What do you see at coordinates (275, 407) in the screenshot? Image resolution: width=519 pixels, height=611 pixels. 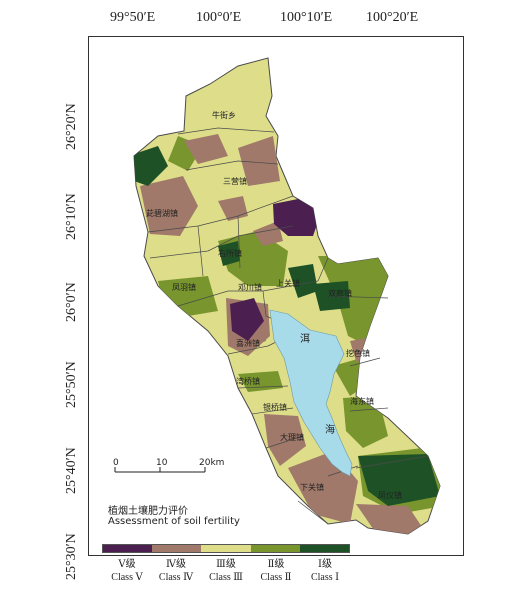 I see `town-label: 银桥镇` at bounding box center [275, 407].